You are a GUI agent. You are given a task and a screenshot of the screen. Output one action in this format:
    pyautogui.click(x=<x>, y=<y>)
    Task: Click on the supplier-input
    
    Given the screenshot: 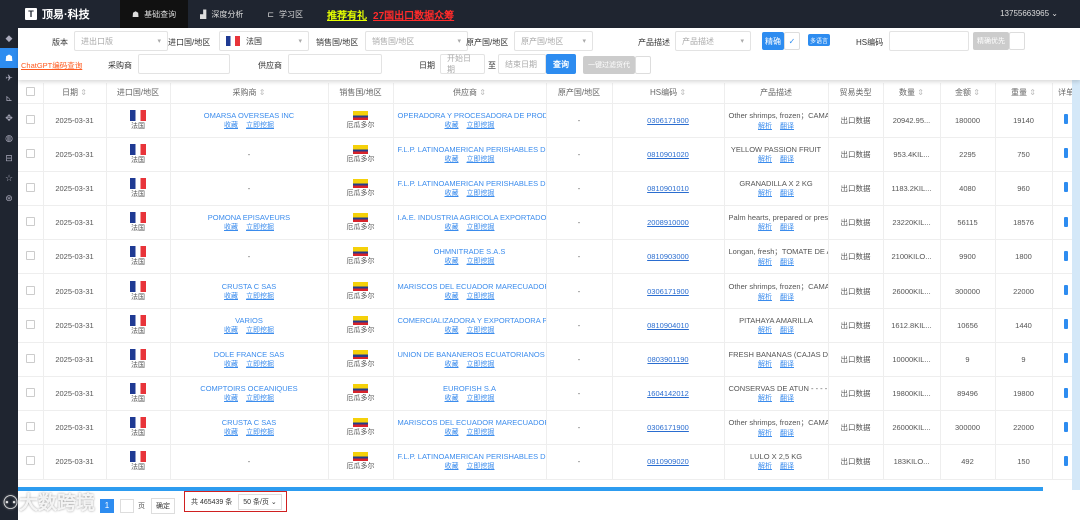 What is the action you would take?
    pyautogui.click(x=335, y=64)
    